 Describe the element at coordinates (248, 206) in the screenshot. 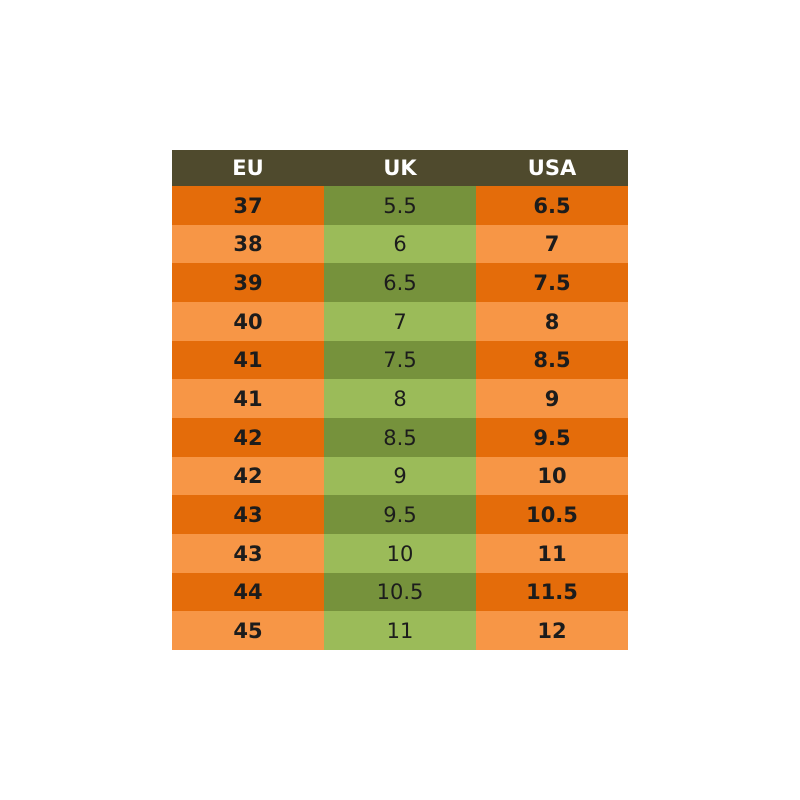

I see `table-cell: 37` at that location.